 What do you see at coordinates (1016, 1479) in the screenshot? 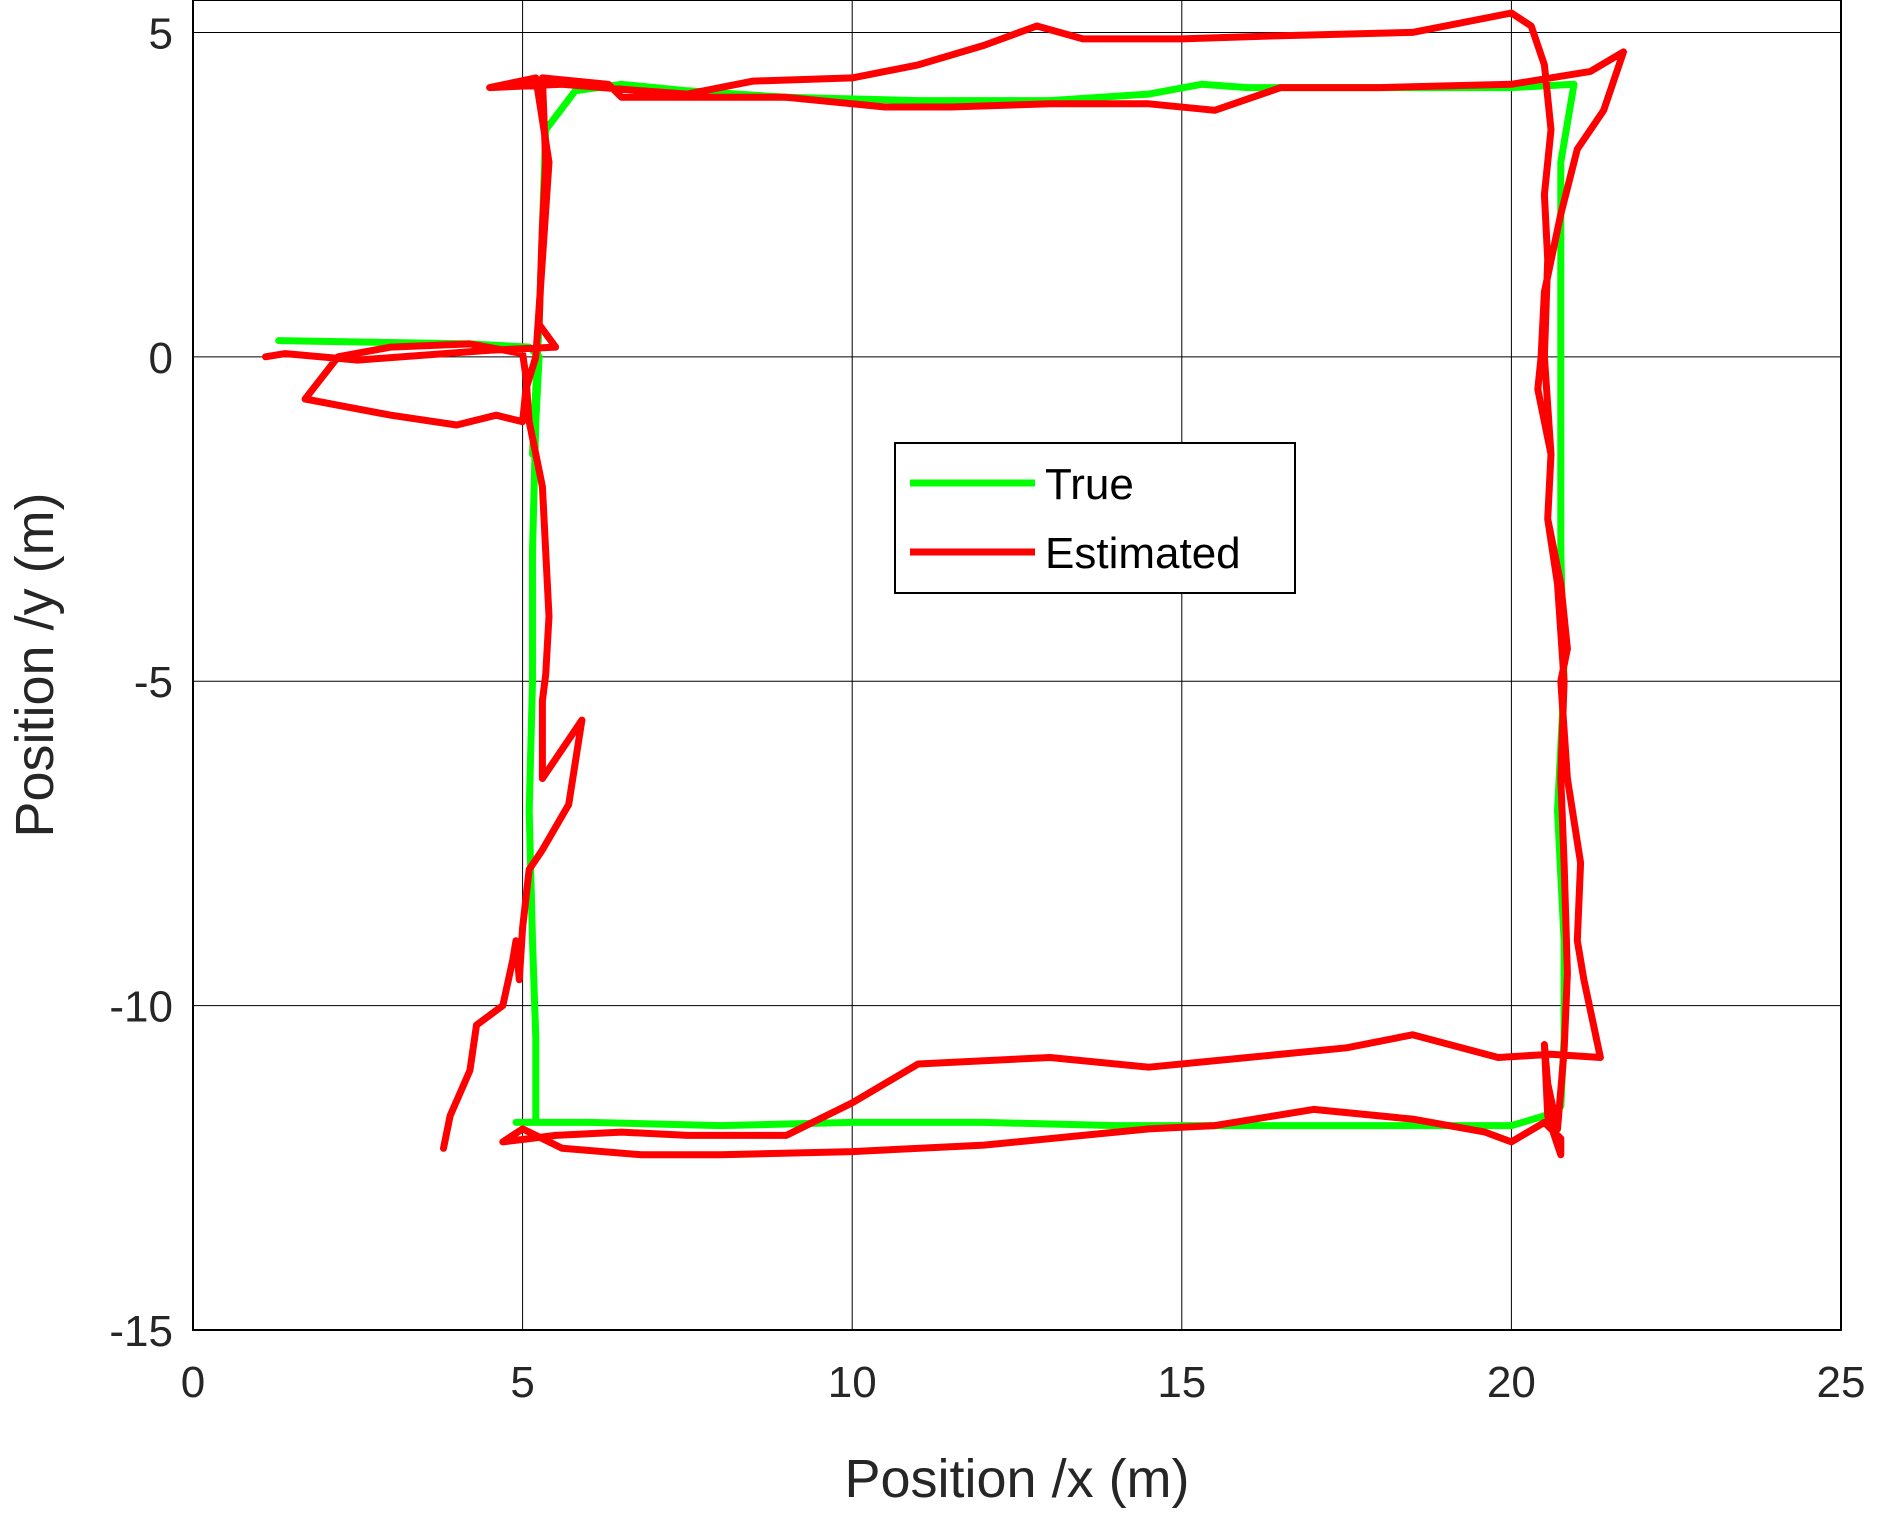
I see `x-axis-label: Position /x (m)` at bounding box center [1016, 1479].